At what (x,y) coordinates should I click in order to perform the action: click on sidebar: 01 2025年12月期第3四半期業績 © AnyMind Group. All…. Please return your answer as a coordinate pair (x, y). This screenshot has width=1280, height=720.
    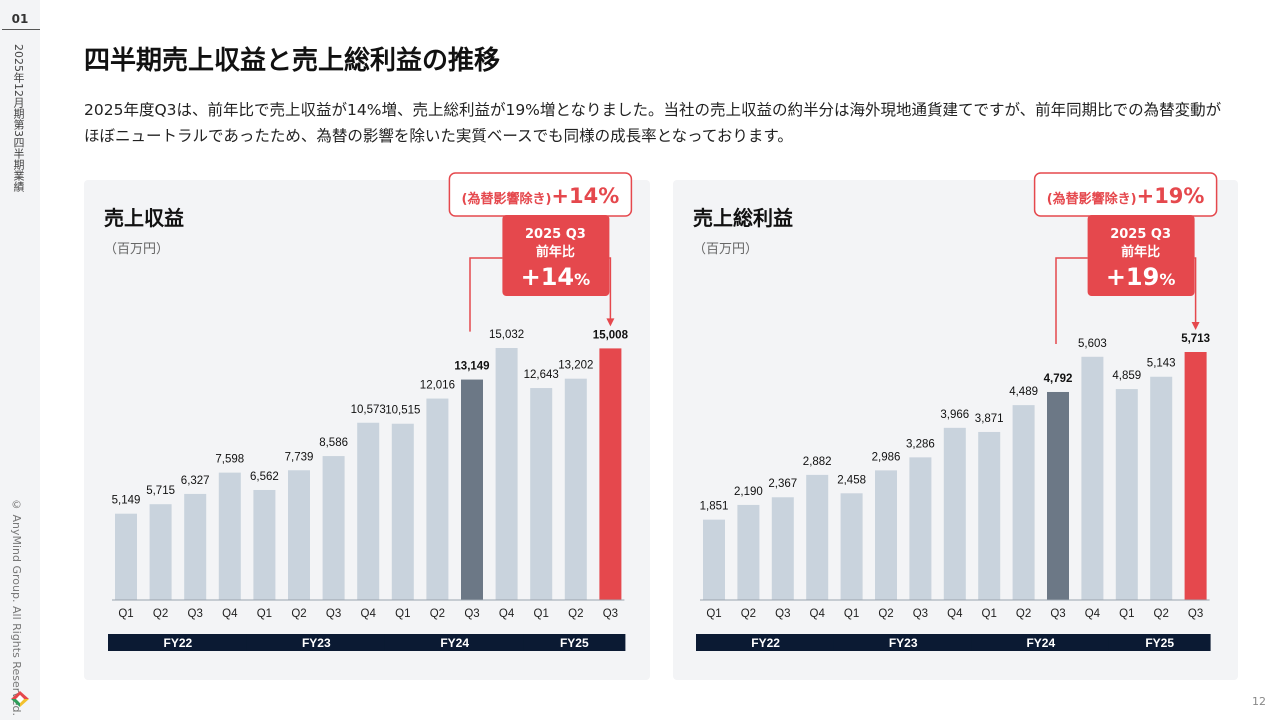
    Looking at the image, I should click on (20, 360).